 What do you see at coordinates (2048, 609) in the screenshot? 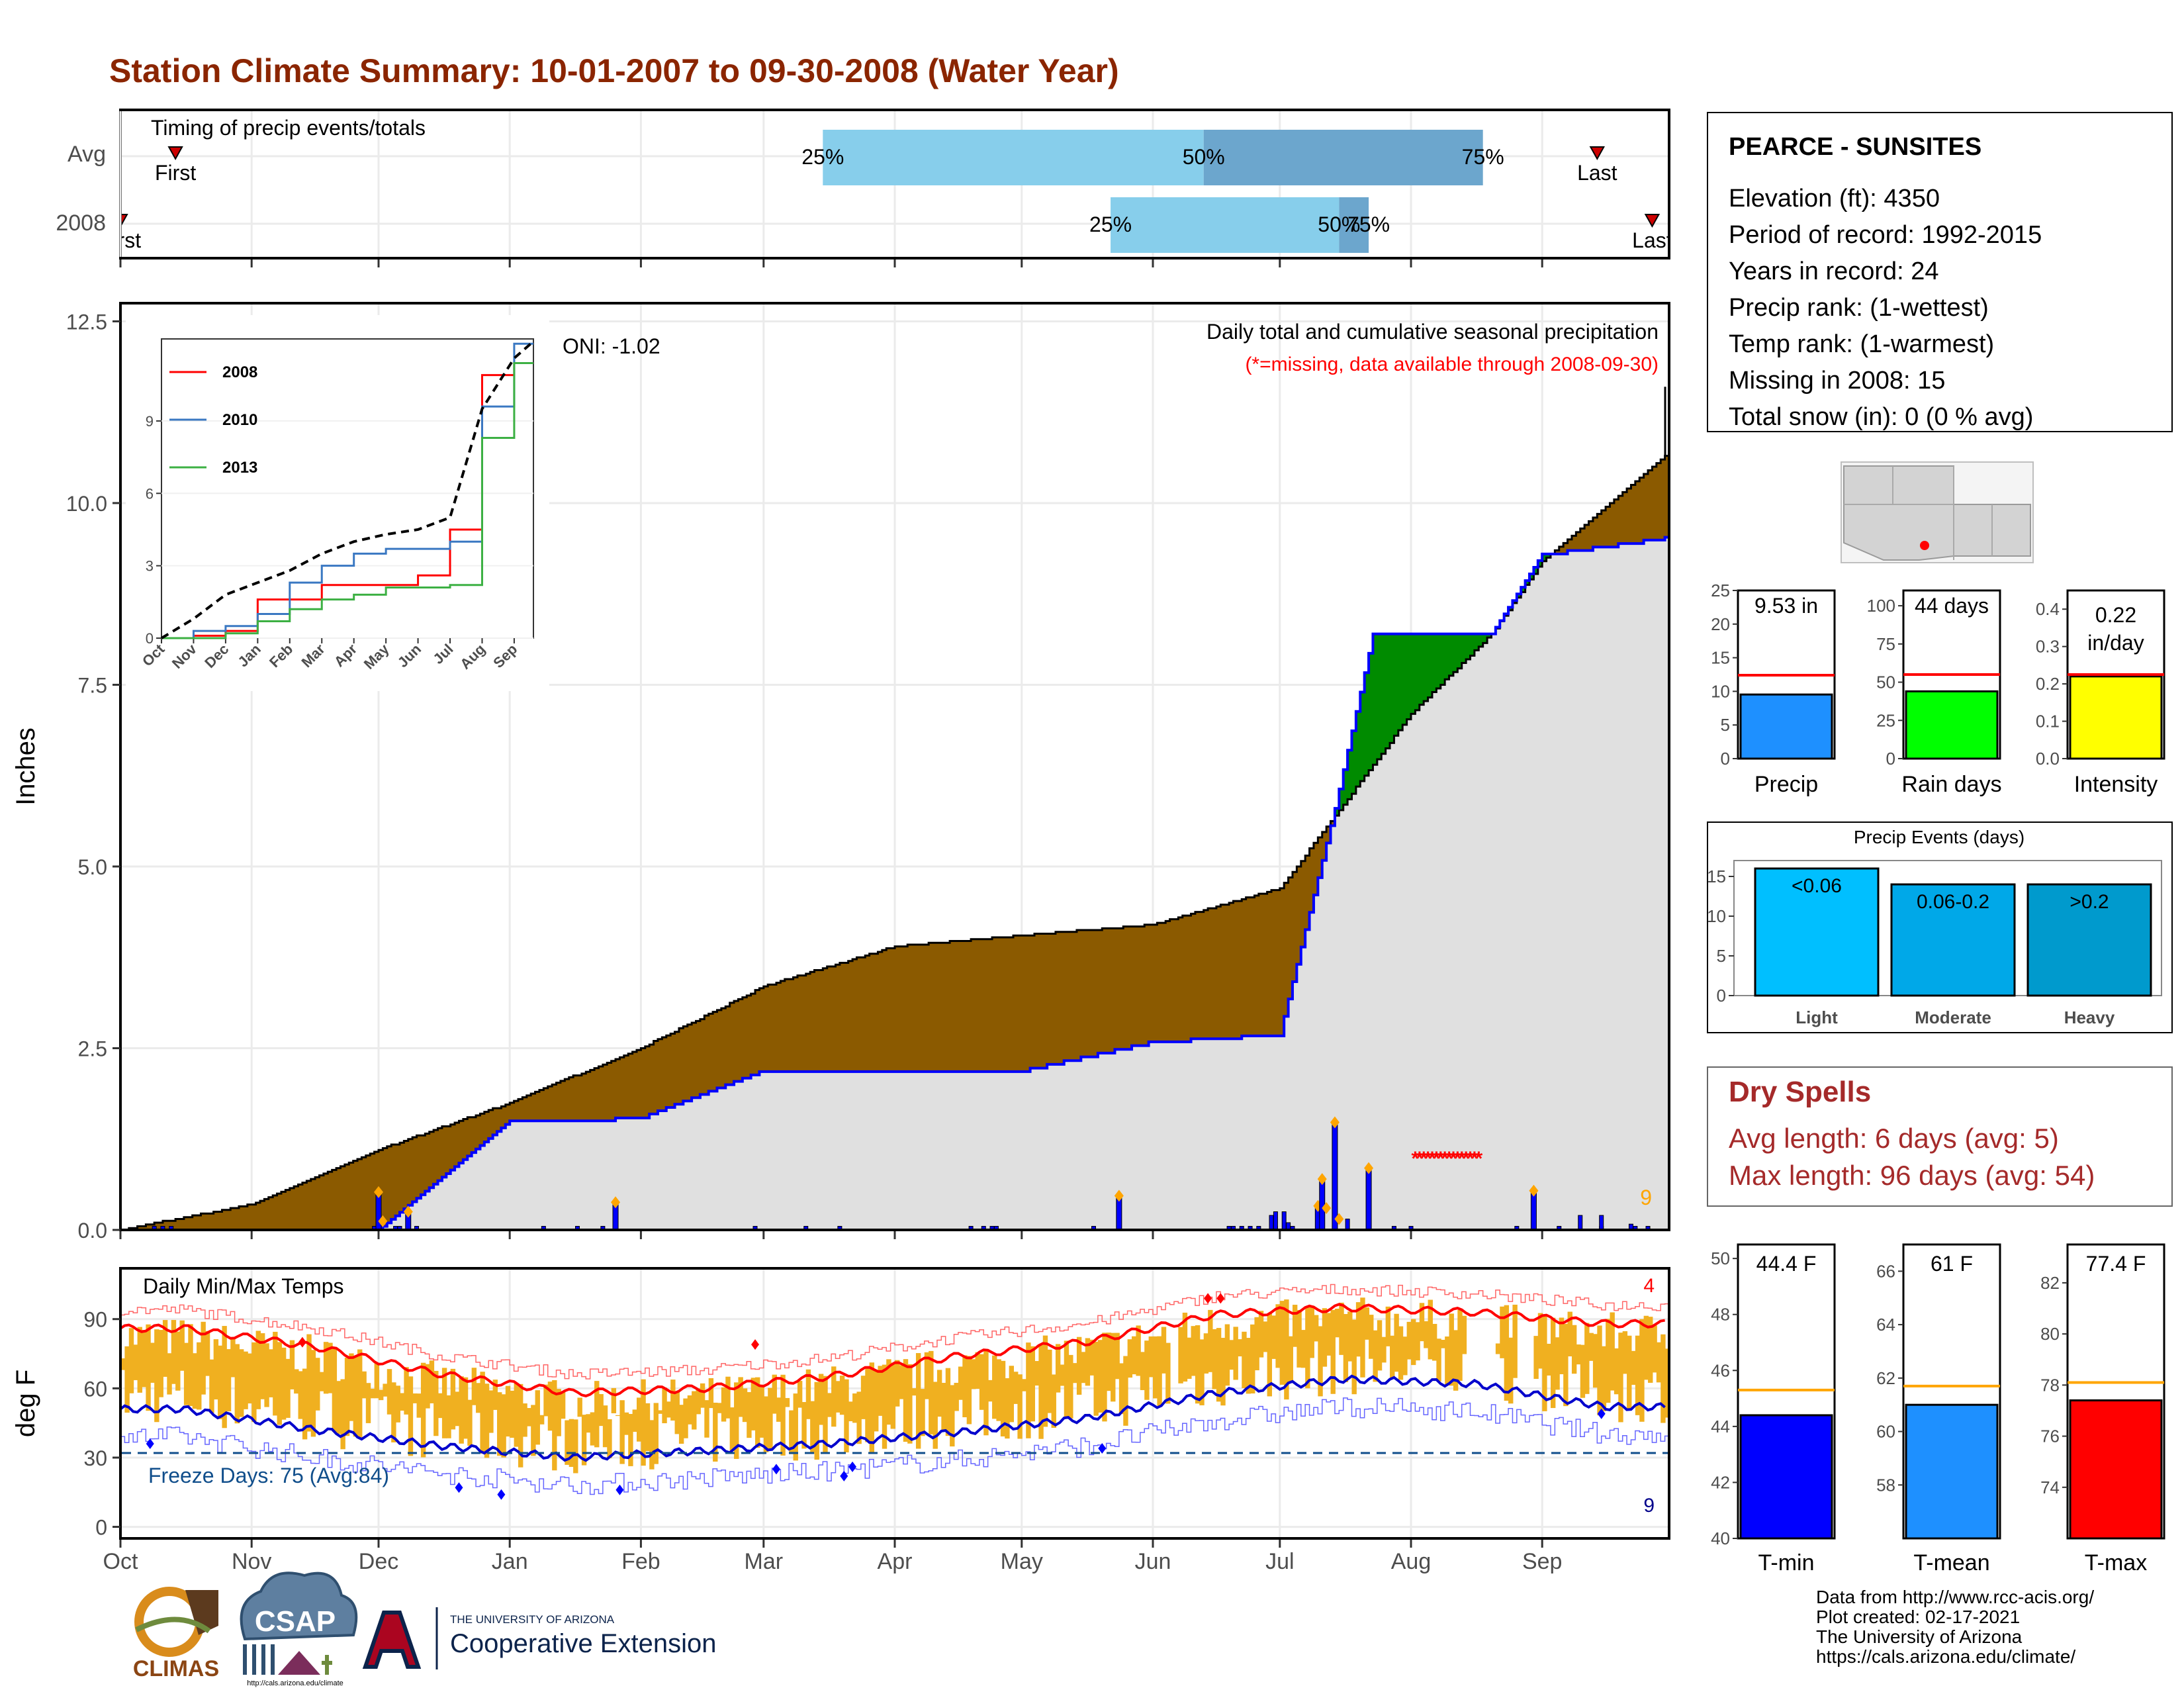
I see `mini-bar-ytick-label: 0.4` at bounding box center [2048, 609].